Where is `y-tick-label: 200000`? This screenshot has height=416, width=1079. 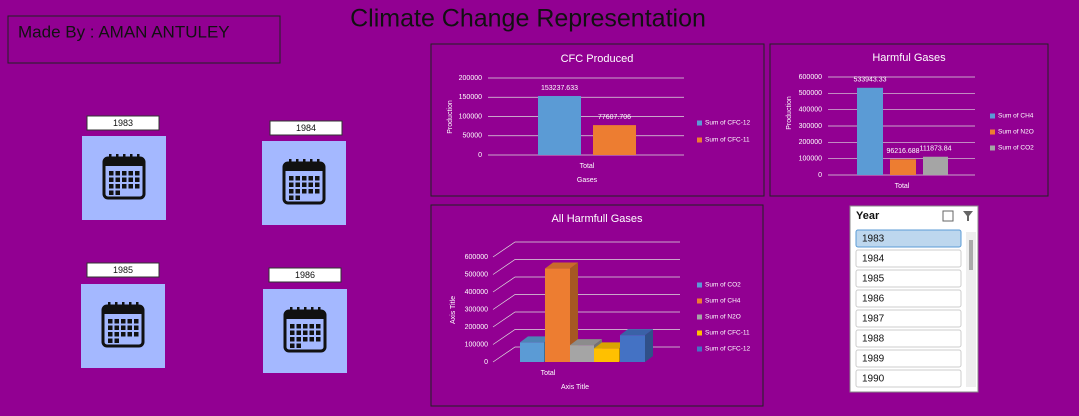
y-tick-label: 200000 is located at coordinates (476, 327).